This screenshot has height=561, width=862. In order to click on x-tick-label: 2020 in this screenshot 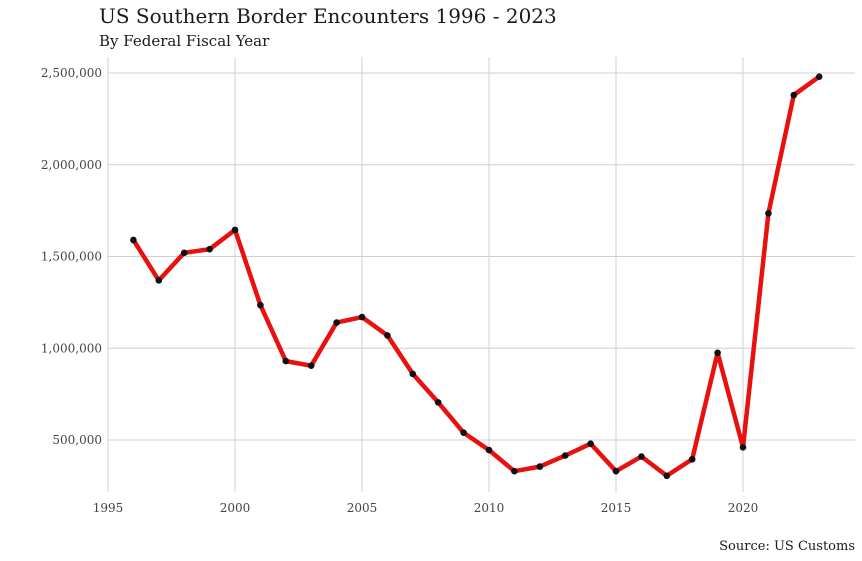, I will do `click(743, 508)`.